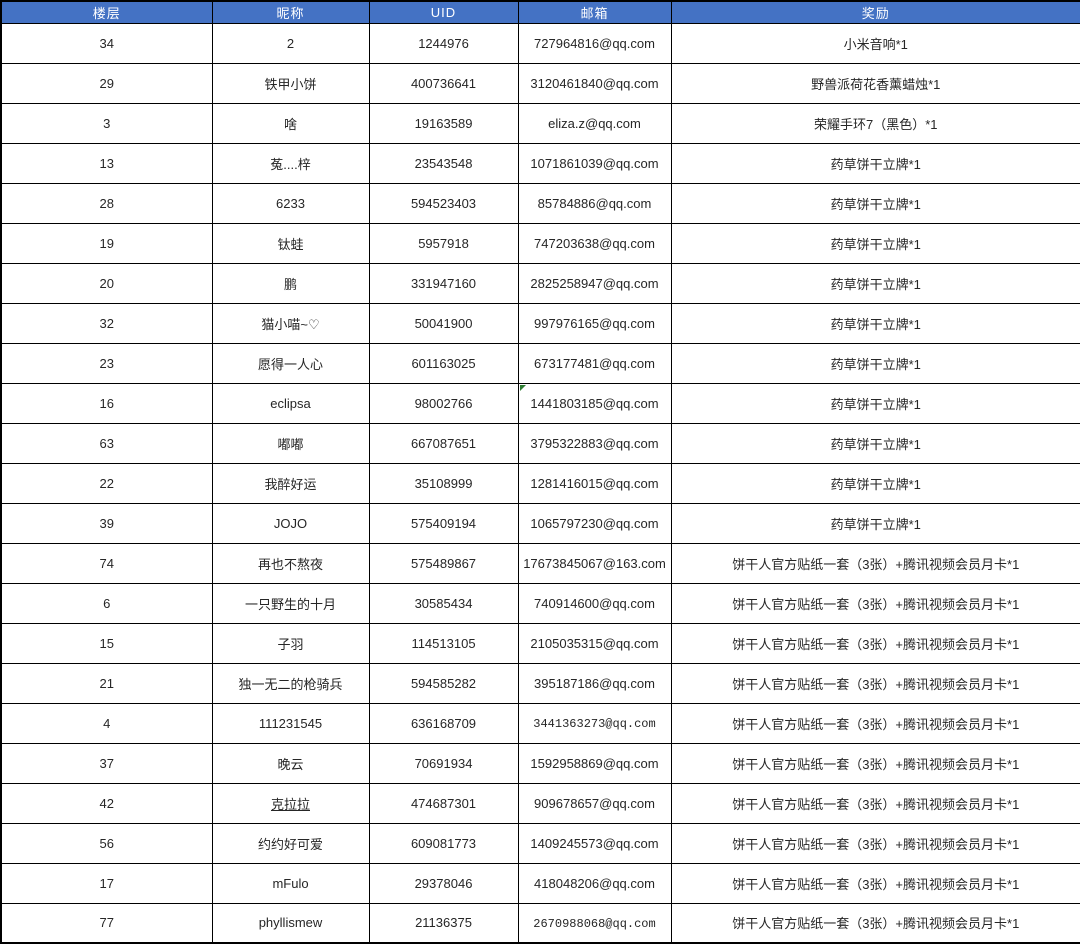 Image resolution: width=1080 pixels, height=944 pixels. I want to click on cell-uid: 575489867, so click(443, 563).